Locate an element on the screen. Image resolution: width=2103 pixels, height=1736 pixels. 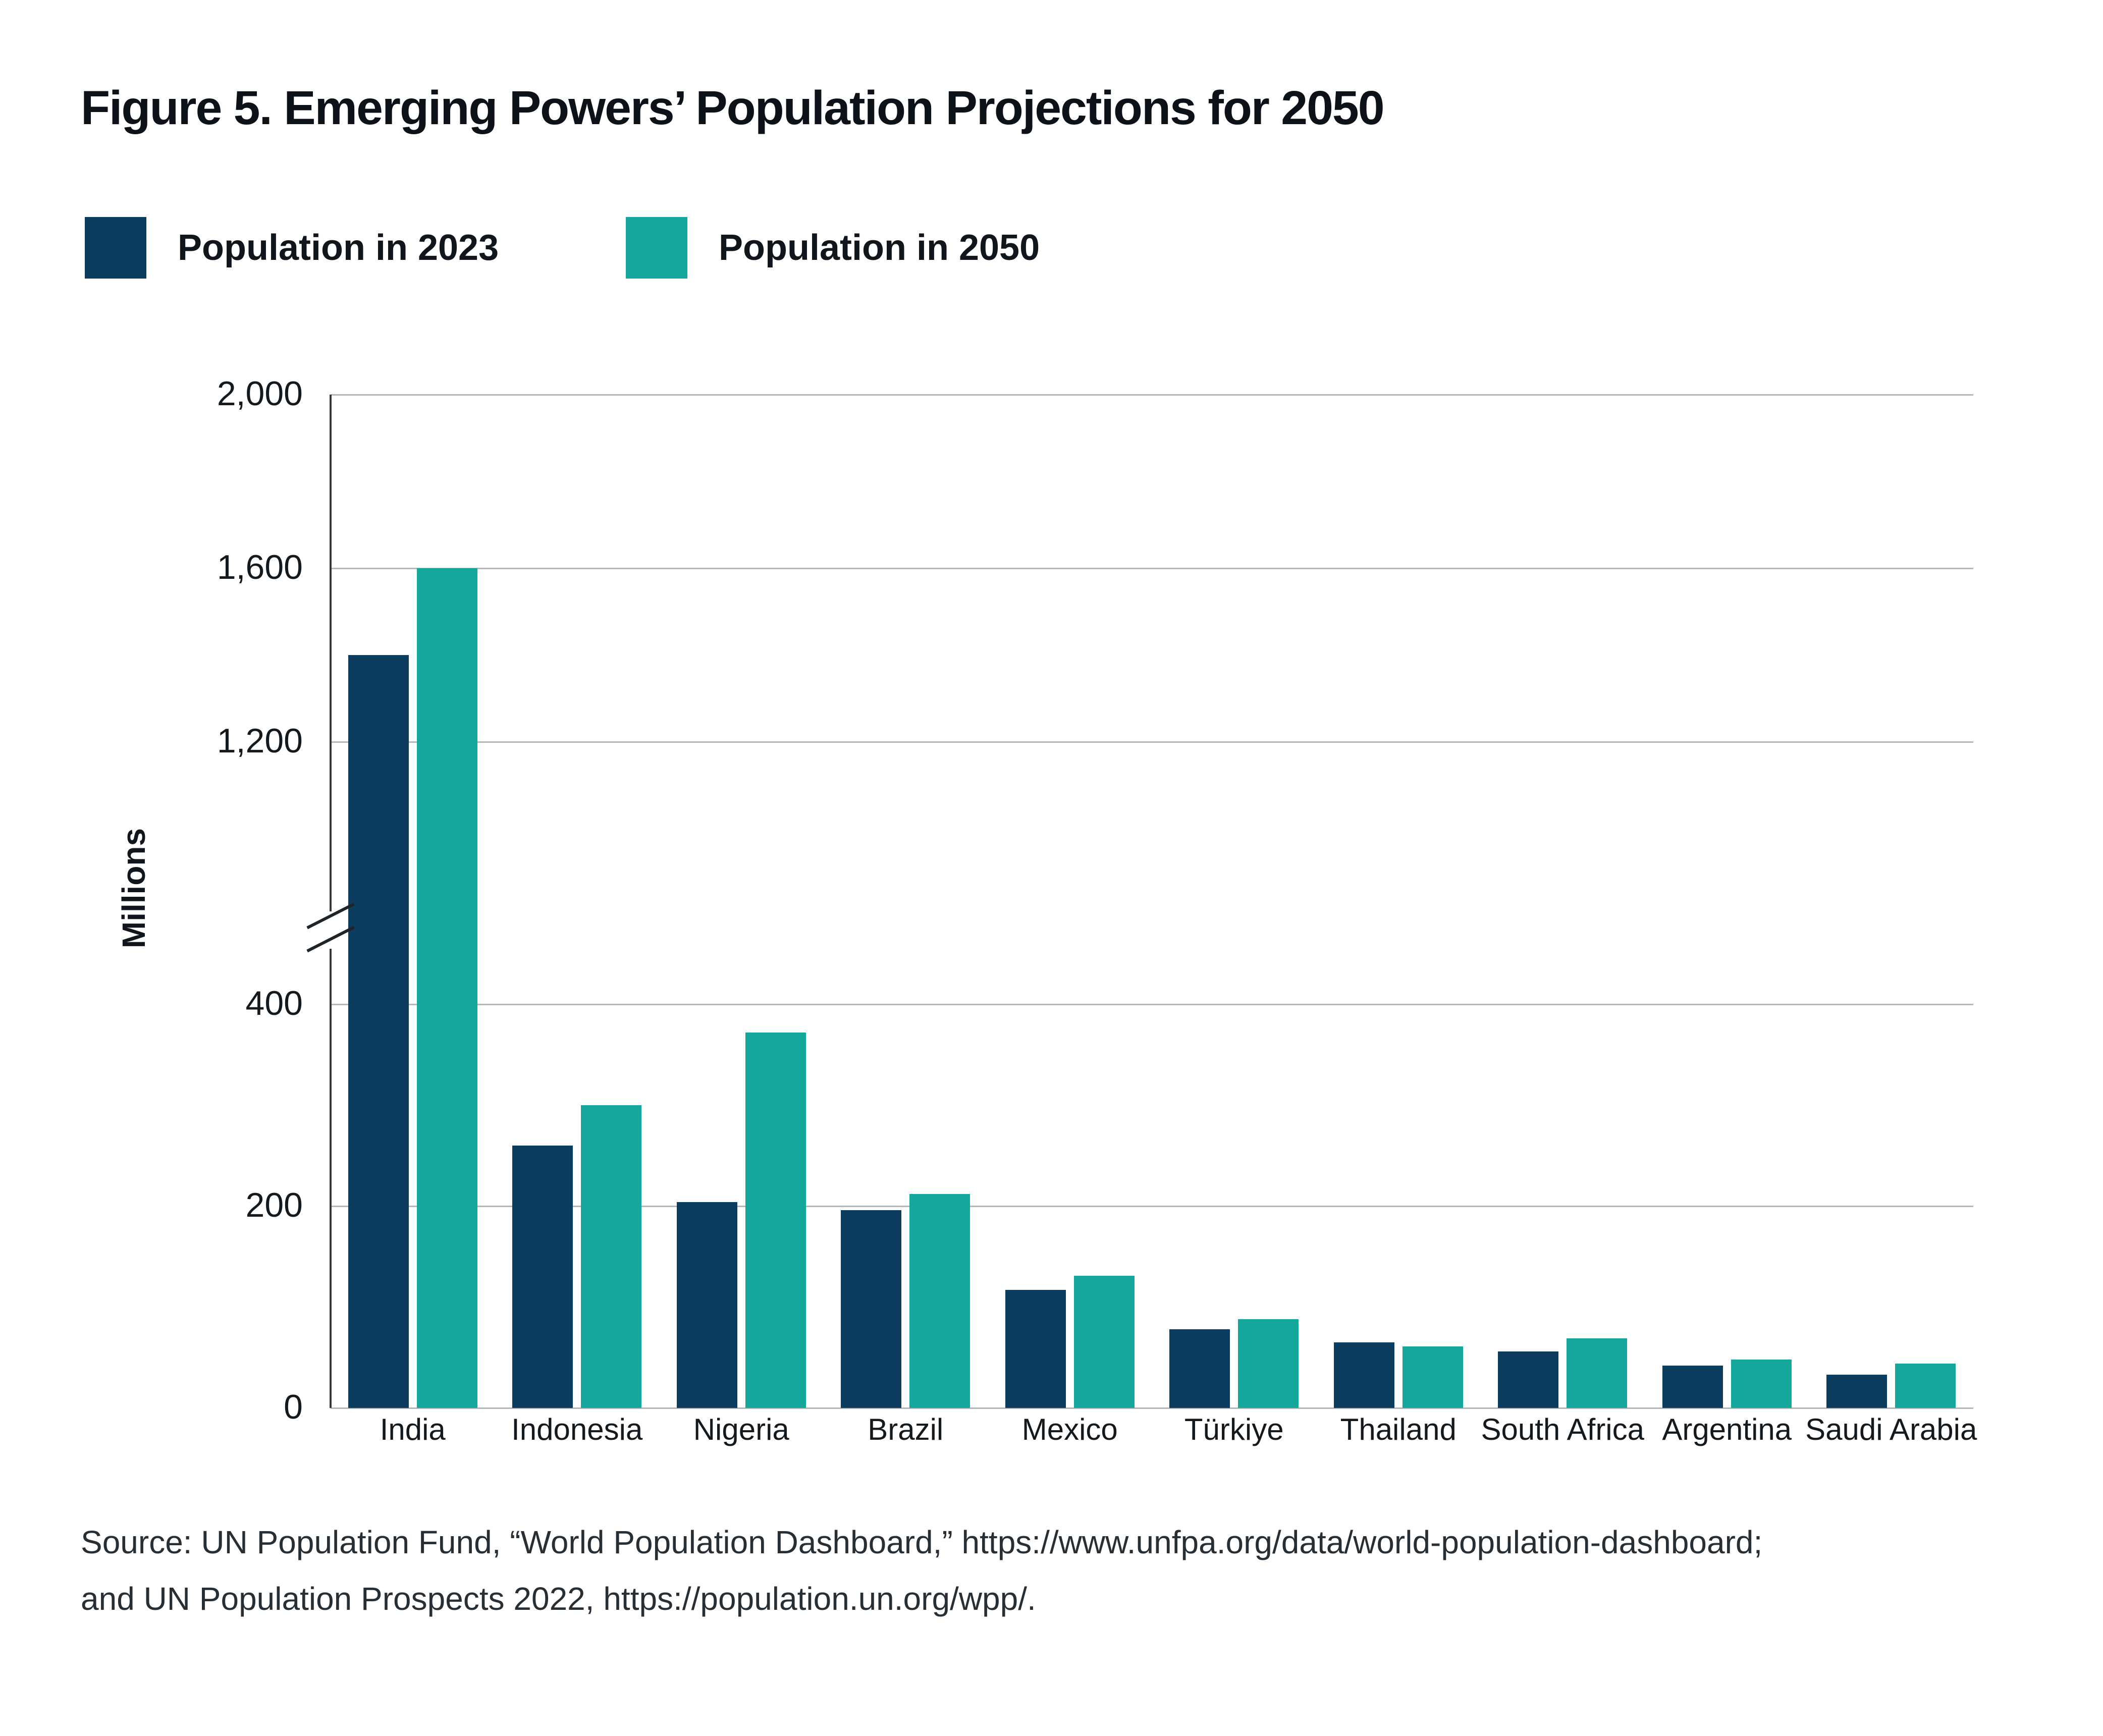
bar-india-2023 is located at coordinates (378, 1031).